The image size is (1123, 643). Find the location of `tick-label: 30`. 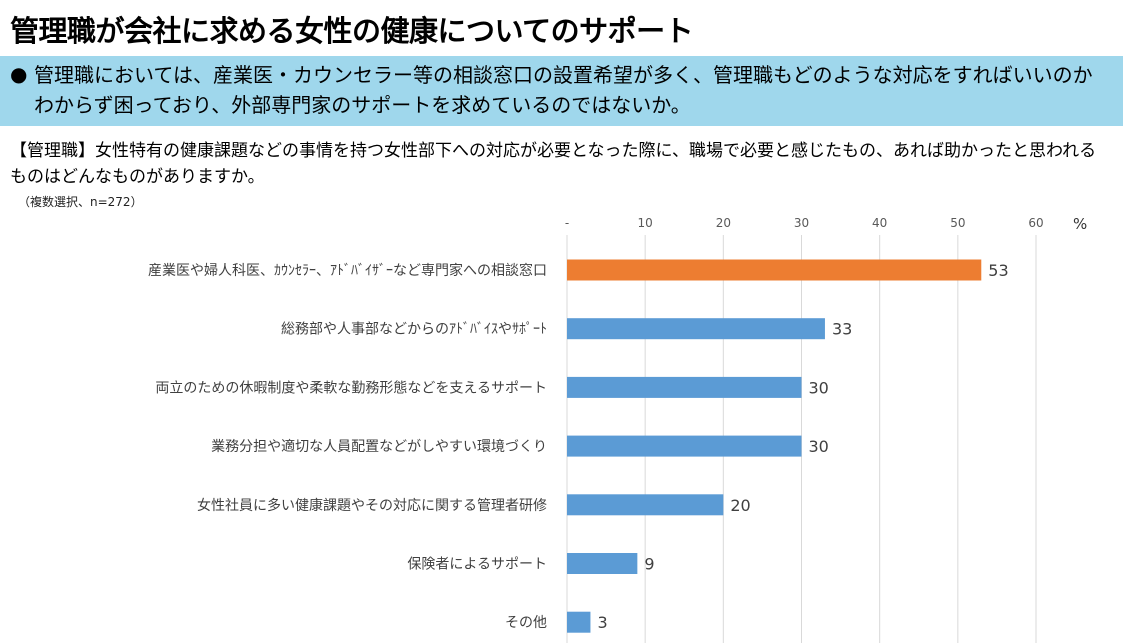

tick-label: 30 is located at coordinates (801, 223).